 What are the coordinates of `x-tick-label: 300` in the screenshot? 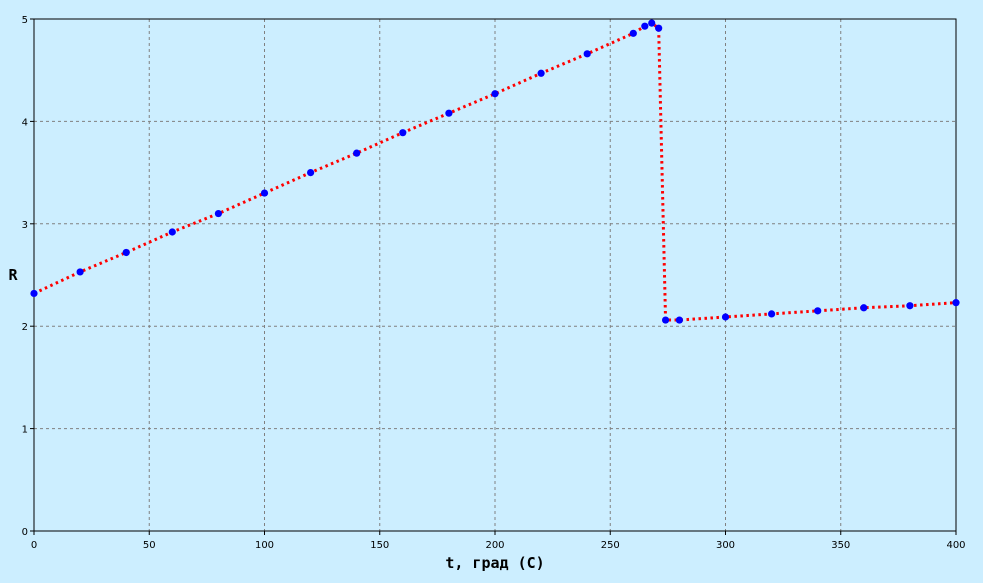 It's located at (725, 545).